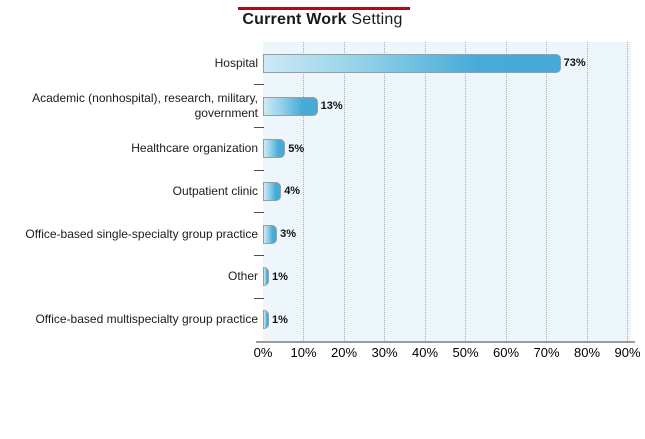 This screenshot has width=645, height=439. I want to click on category-label-line: Healthcare organization, so click(194, 148).